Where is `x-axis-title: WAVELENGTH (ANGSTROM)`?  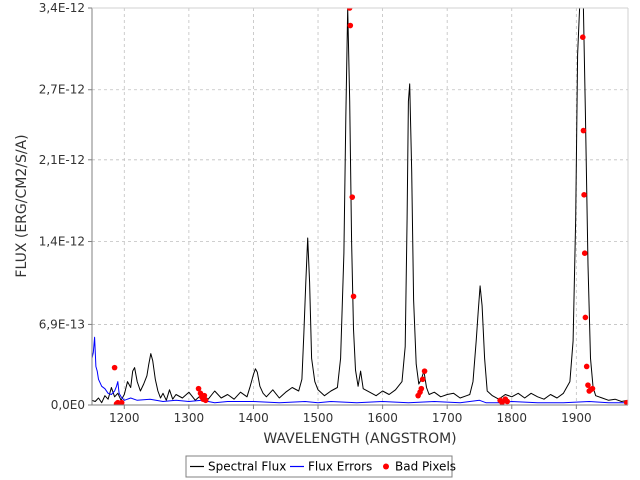
x-axis-title: WAVELENGTH (ANGSTROM) is located at coordinates (359, 439).